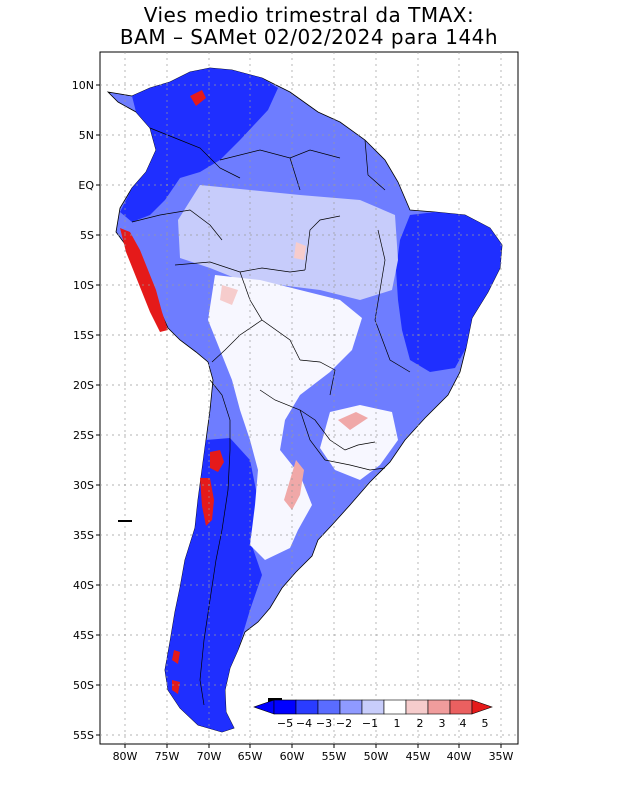 The width and height of the screenshot is (618, 800). Describe the element at coordinates (83, 435) in the screenshot. I see `lat-label: 25S` at that location.